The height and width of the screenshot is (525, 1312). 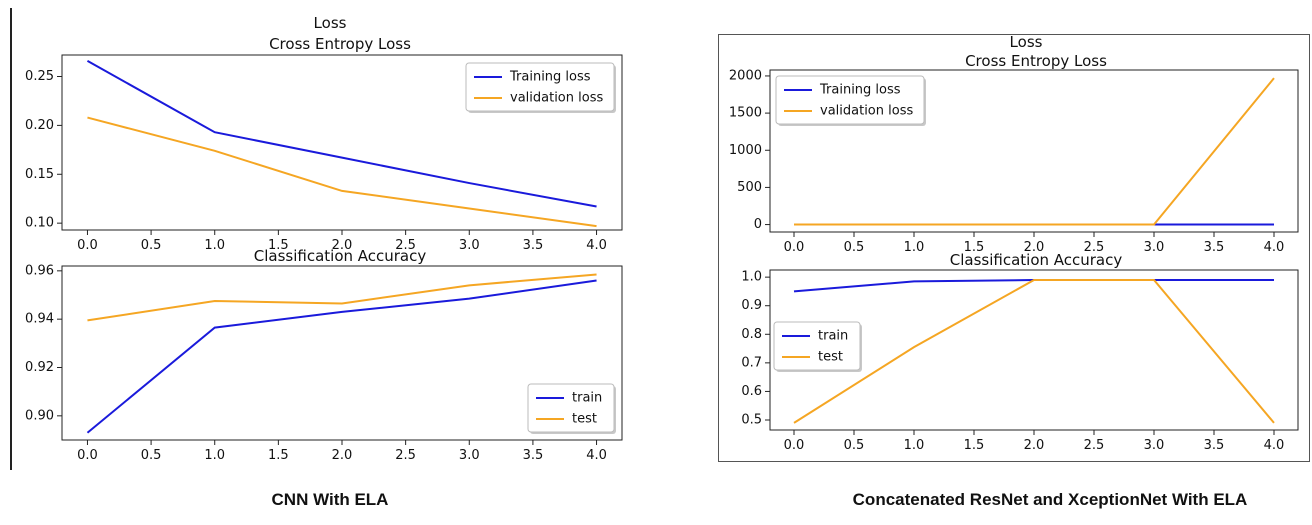 I want to click on y-tick-label: 0.7, so click(x=751, y=362).